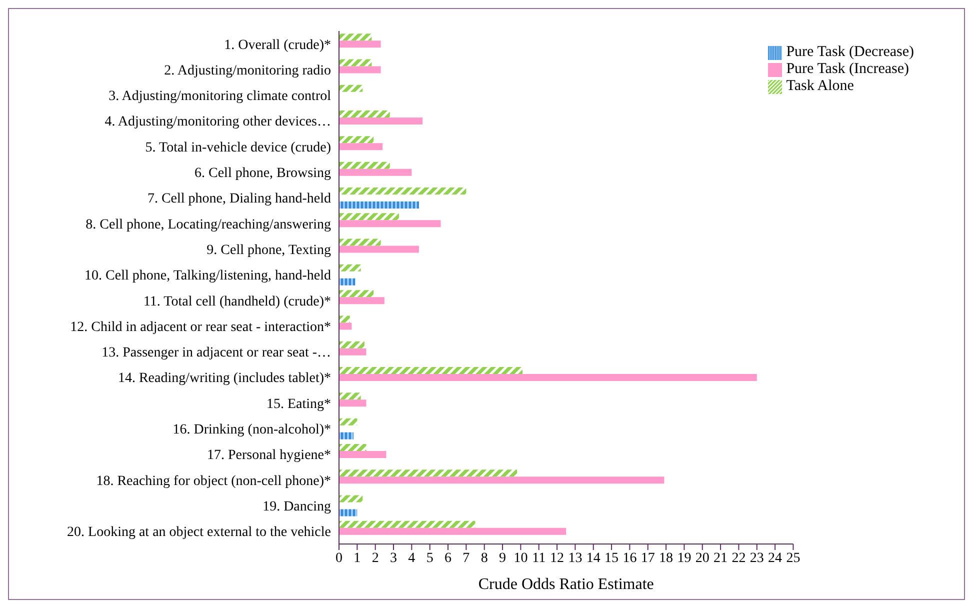 This screenshot has width=973, height=601. What do you see at coordinates (611, 558) in the screenshot?
I see `x-tick-label: 15` at bounding box center [611, 558].